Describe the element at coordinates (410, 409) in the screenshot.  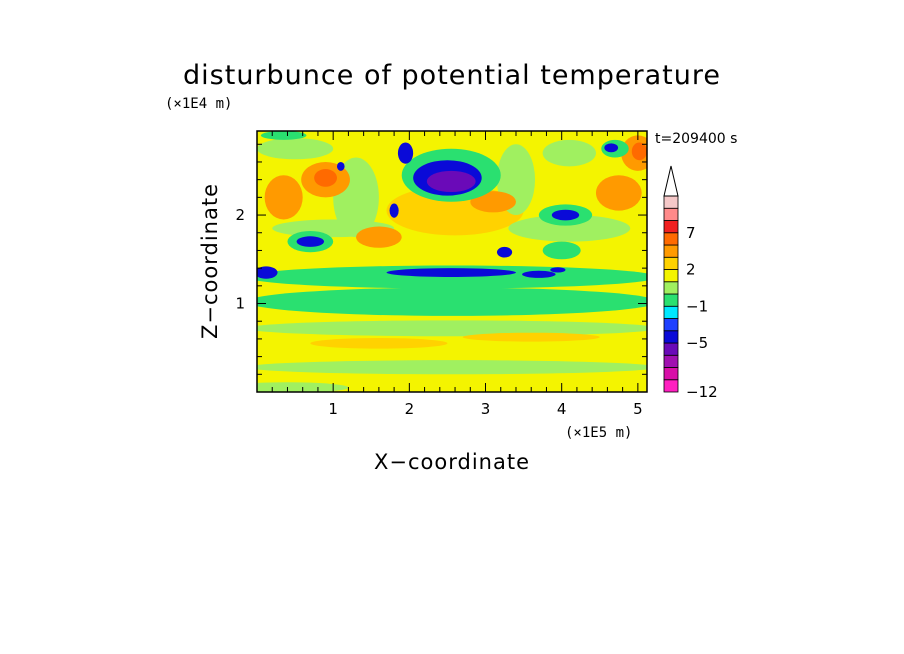
I see `x-tick-label: 2` at that location.